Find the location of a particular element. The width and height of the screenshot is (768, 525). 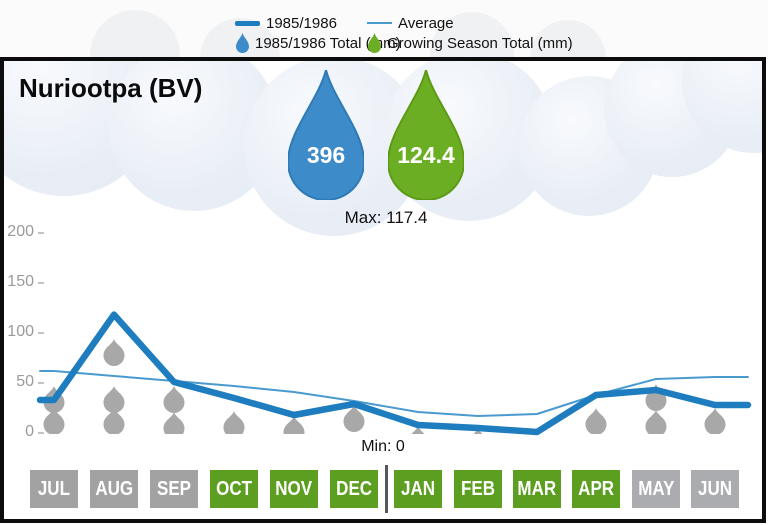

legend-item-1985: 1985/1986 is located at coordinates (286, 23).